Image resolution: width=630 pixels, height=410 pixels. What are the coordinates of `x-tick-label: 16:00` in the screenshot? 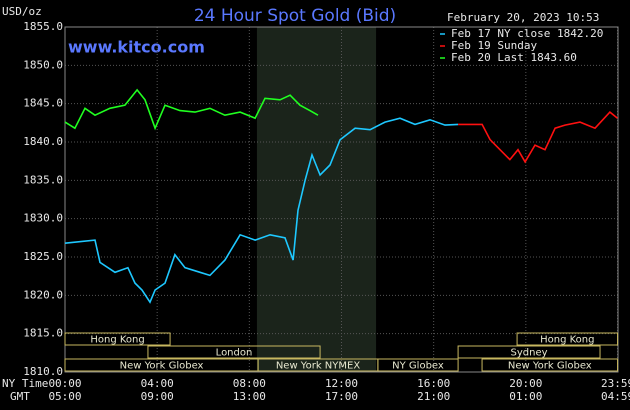 It's located at (433, 383).